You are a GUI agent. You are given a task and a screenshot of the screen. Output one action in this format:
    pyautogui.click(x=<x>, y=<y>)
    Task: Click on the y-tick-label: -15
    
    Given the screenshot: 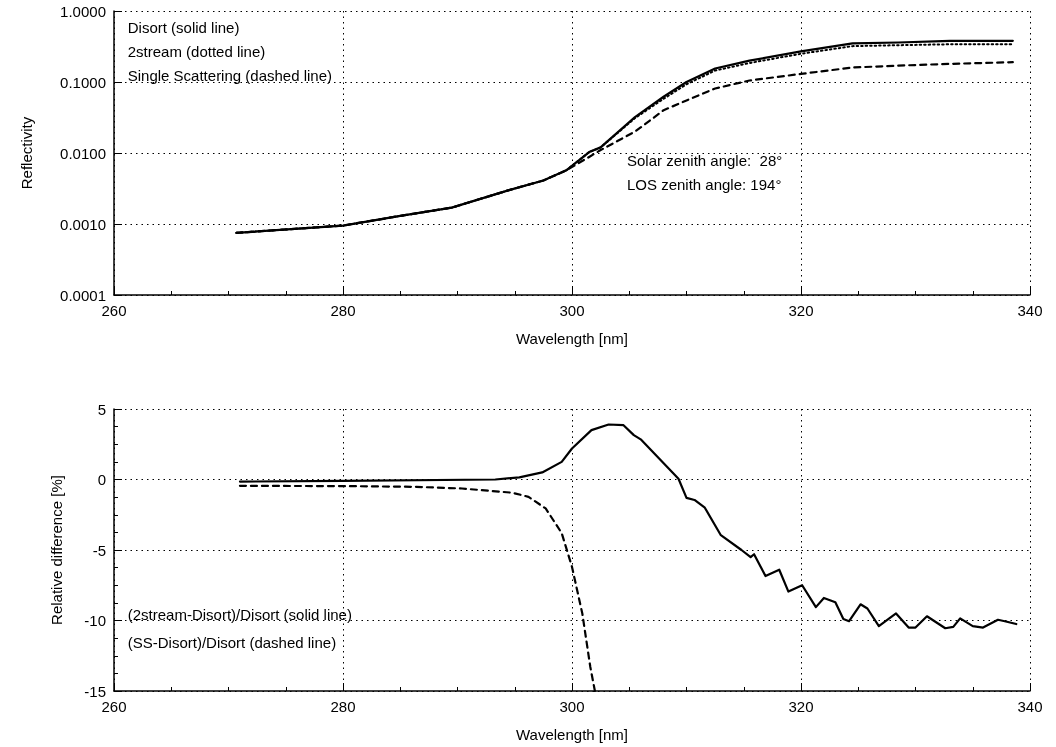 What is the action you would take?
    pyautogui.click(x=95, y=691)
    